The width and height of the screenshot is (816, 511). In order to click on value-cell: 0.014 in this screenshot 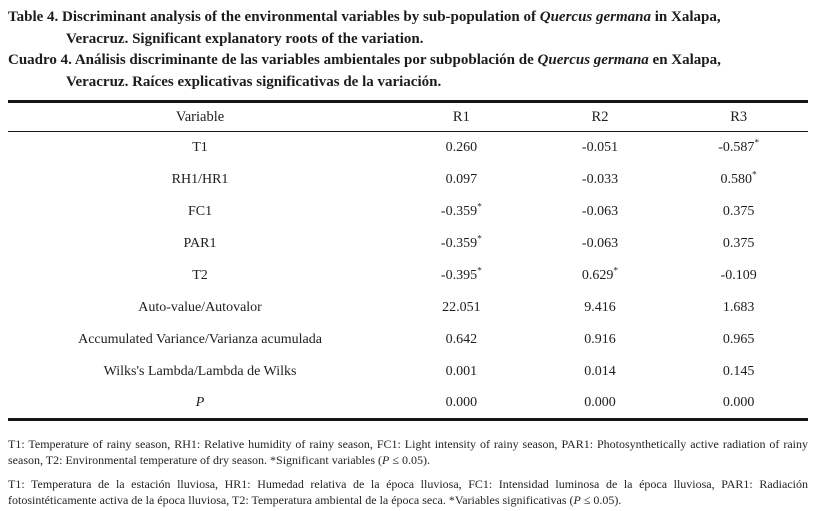, I will do `click(600, 371)`.